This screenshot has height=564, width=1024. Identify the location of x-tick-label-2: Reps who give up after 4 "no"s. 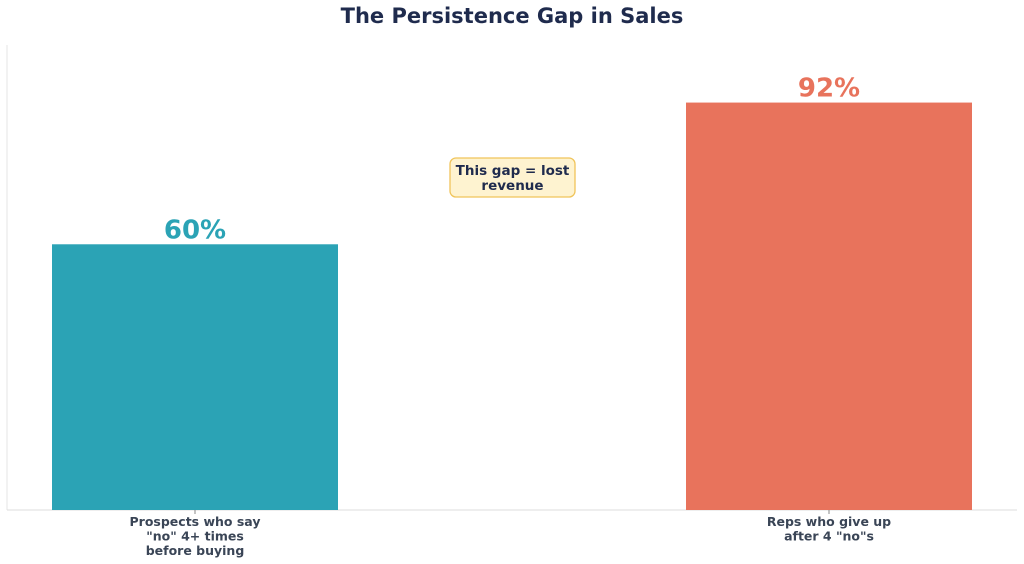
(829, 529).